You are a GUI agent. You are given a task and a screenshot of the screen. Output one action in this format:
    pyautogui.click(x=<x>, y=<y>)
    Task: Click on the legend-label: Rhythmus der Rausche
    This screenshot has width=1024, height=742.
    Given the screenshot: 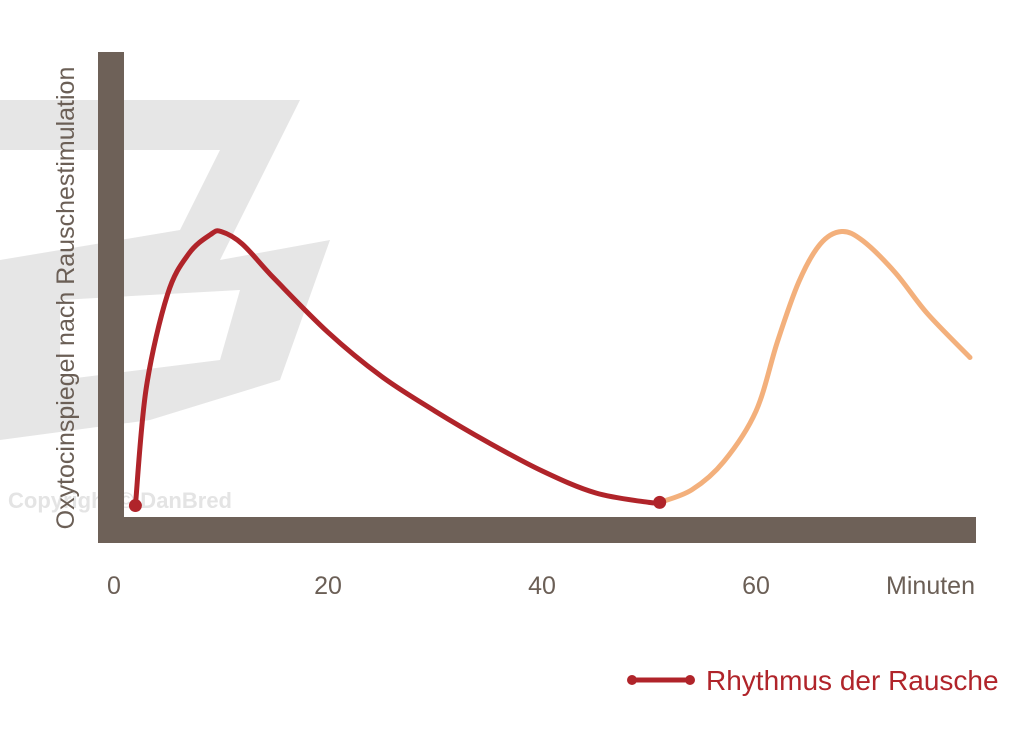 What is the action you would take?
    pyautogui.click(x=852, y=680)
    